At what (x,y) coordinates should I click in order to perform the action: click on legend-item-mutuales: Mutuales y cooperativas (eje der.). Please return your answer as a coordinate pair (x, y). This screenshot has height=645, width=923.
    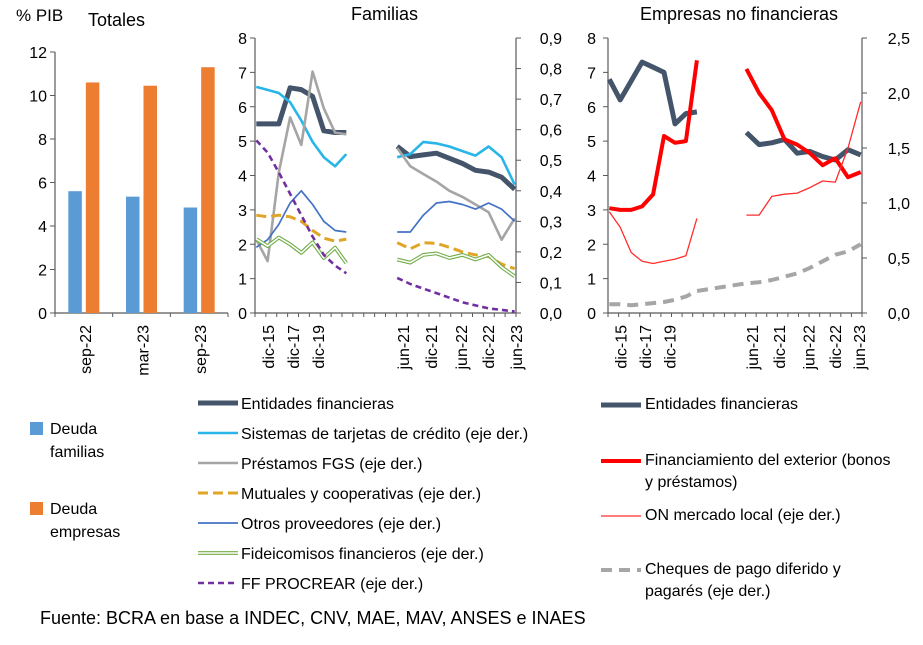
    Looking at the image, I should click on (362, 495).